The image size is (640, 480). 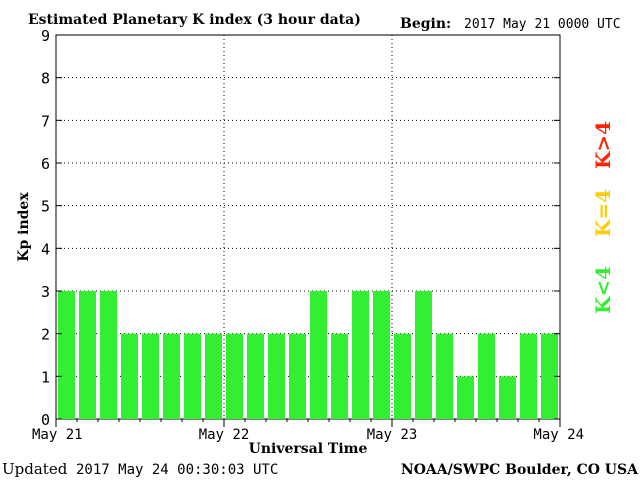 I want to click on x-tick-label: May 24, so click(x=558, y=435).